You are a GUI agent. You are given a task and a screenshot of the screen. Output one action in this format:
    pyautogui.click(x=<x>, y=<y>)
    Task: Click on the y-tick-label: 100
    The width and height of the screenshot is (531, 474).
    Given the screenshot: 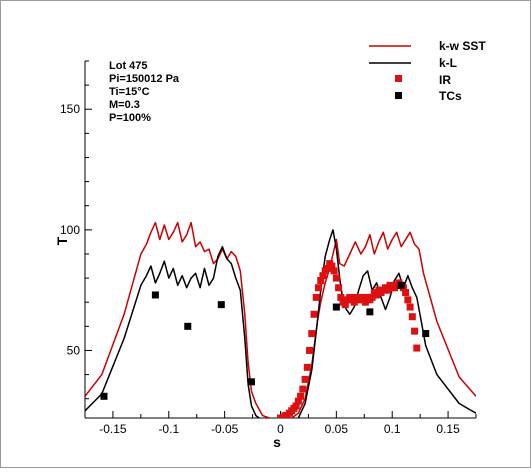 What is the action you would take?
    pyautogui.click(x=70, y=230)
    